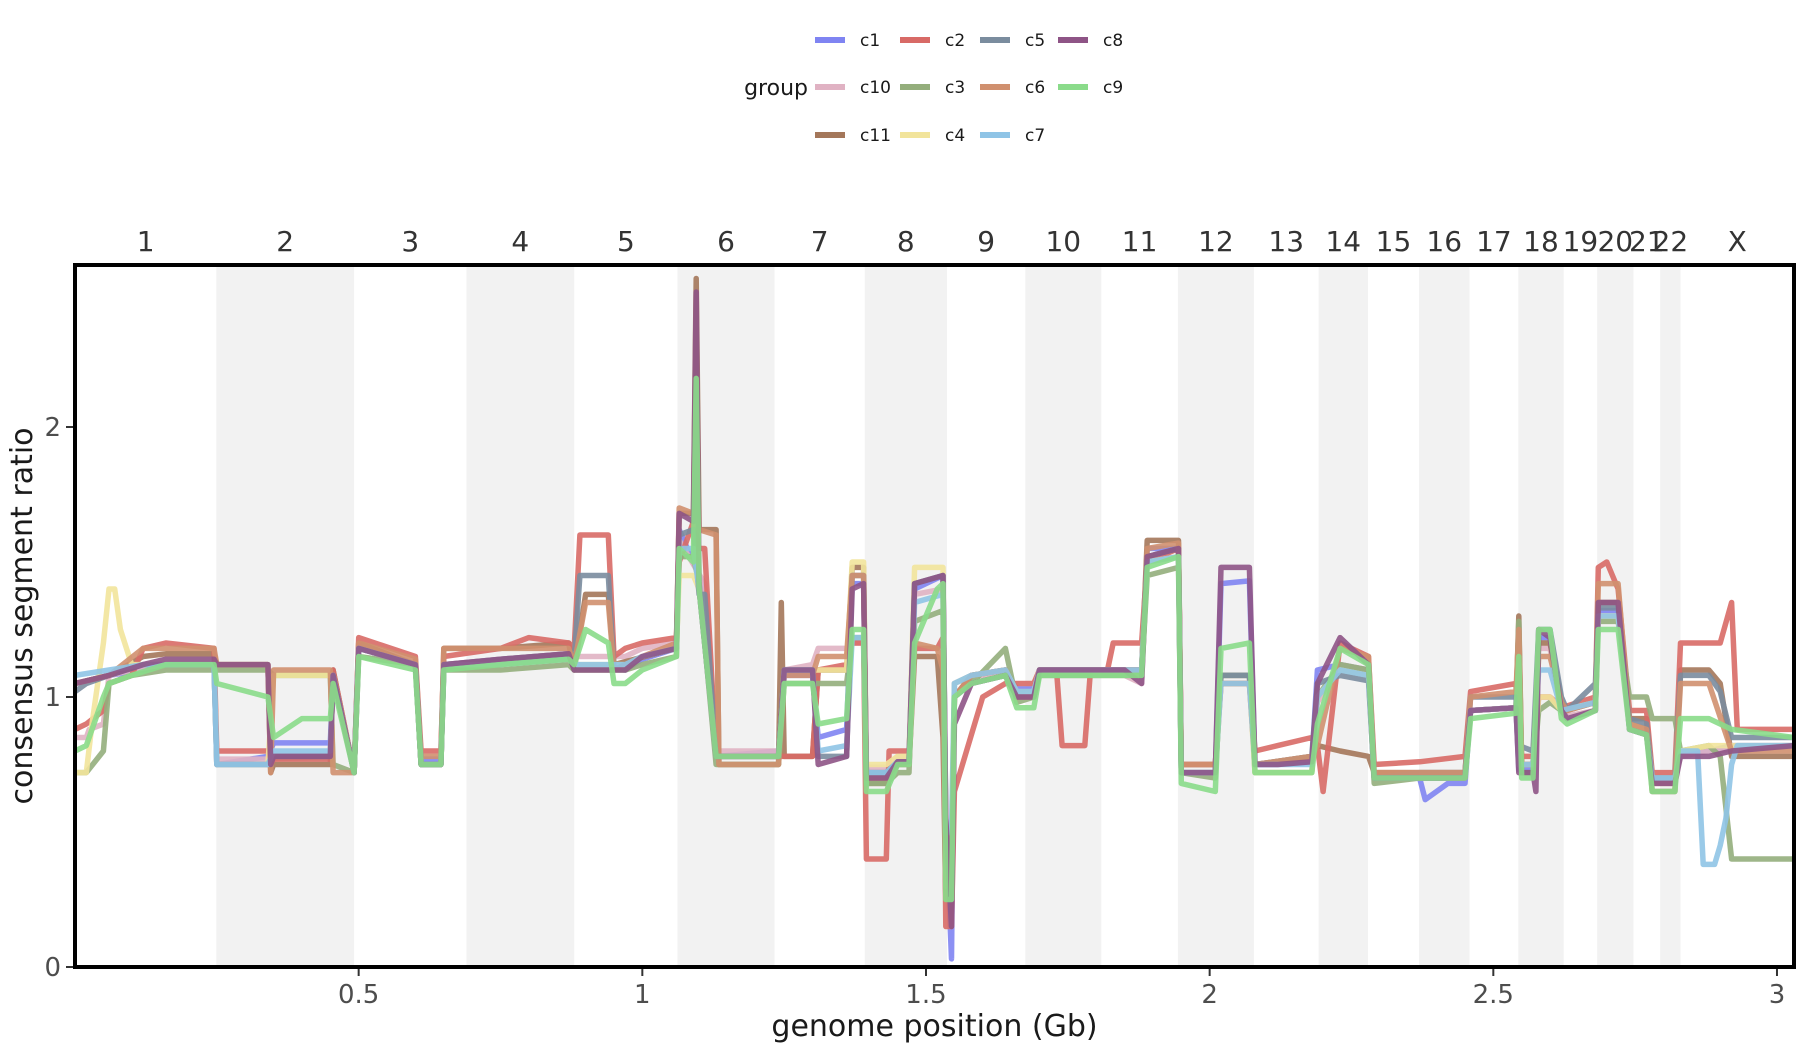 This screenshot has height=1050, width=1800. I want to click on y-axis-title: consensus segment ratio, so click(22, 615).